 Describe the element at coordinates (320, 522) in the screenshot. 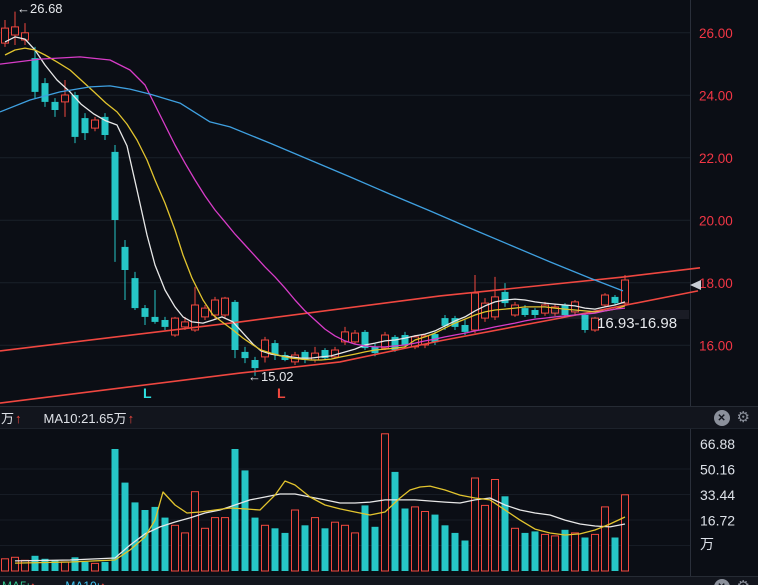

I see `vol-ma-line-VOL-MA10` at that location.